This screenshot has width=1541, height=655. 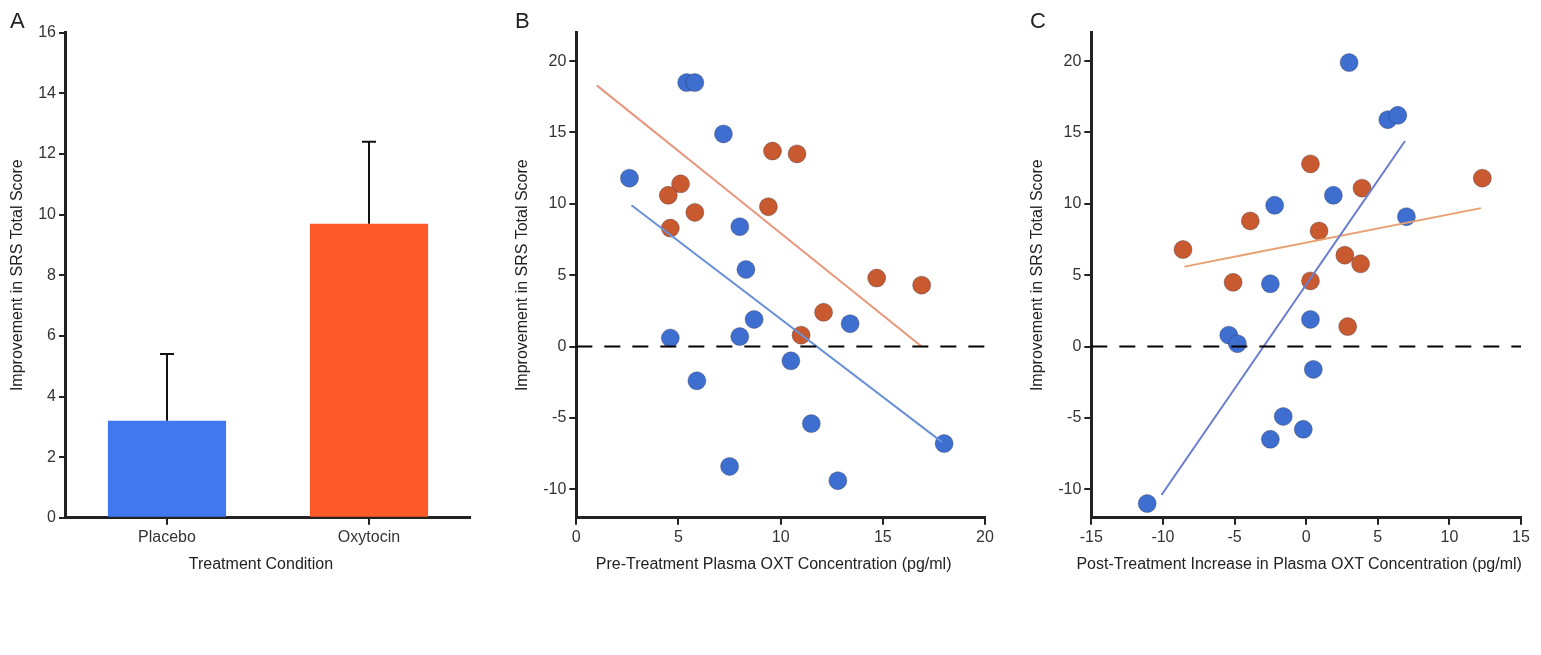 What do you see at coordinates (52, 456) in the screenshot?
I see `y-tick-label: 2` at bounding box center [52, 456].